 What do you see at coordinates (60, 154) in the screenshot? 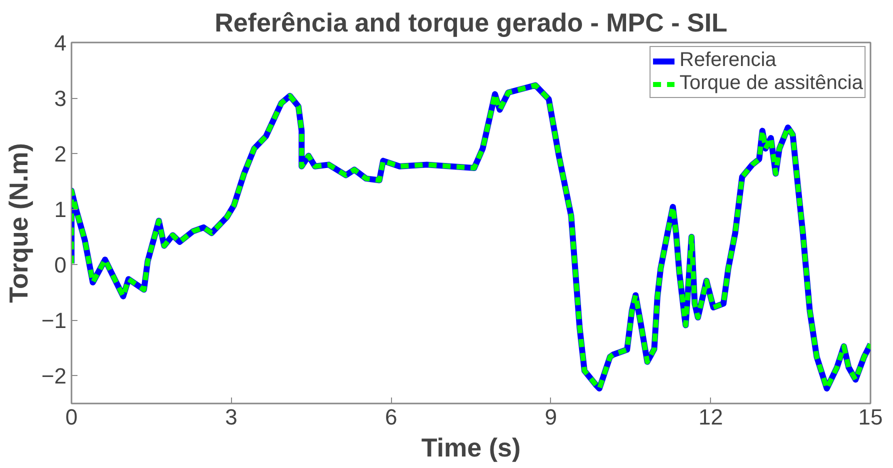
I see `y-tick-label: 2` at bounding box center [60, 154].